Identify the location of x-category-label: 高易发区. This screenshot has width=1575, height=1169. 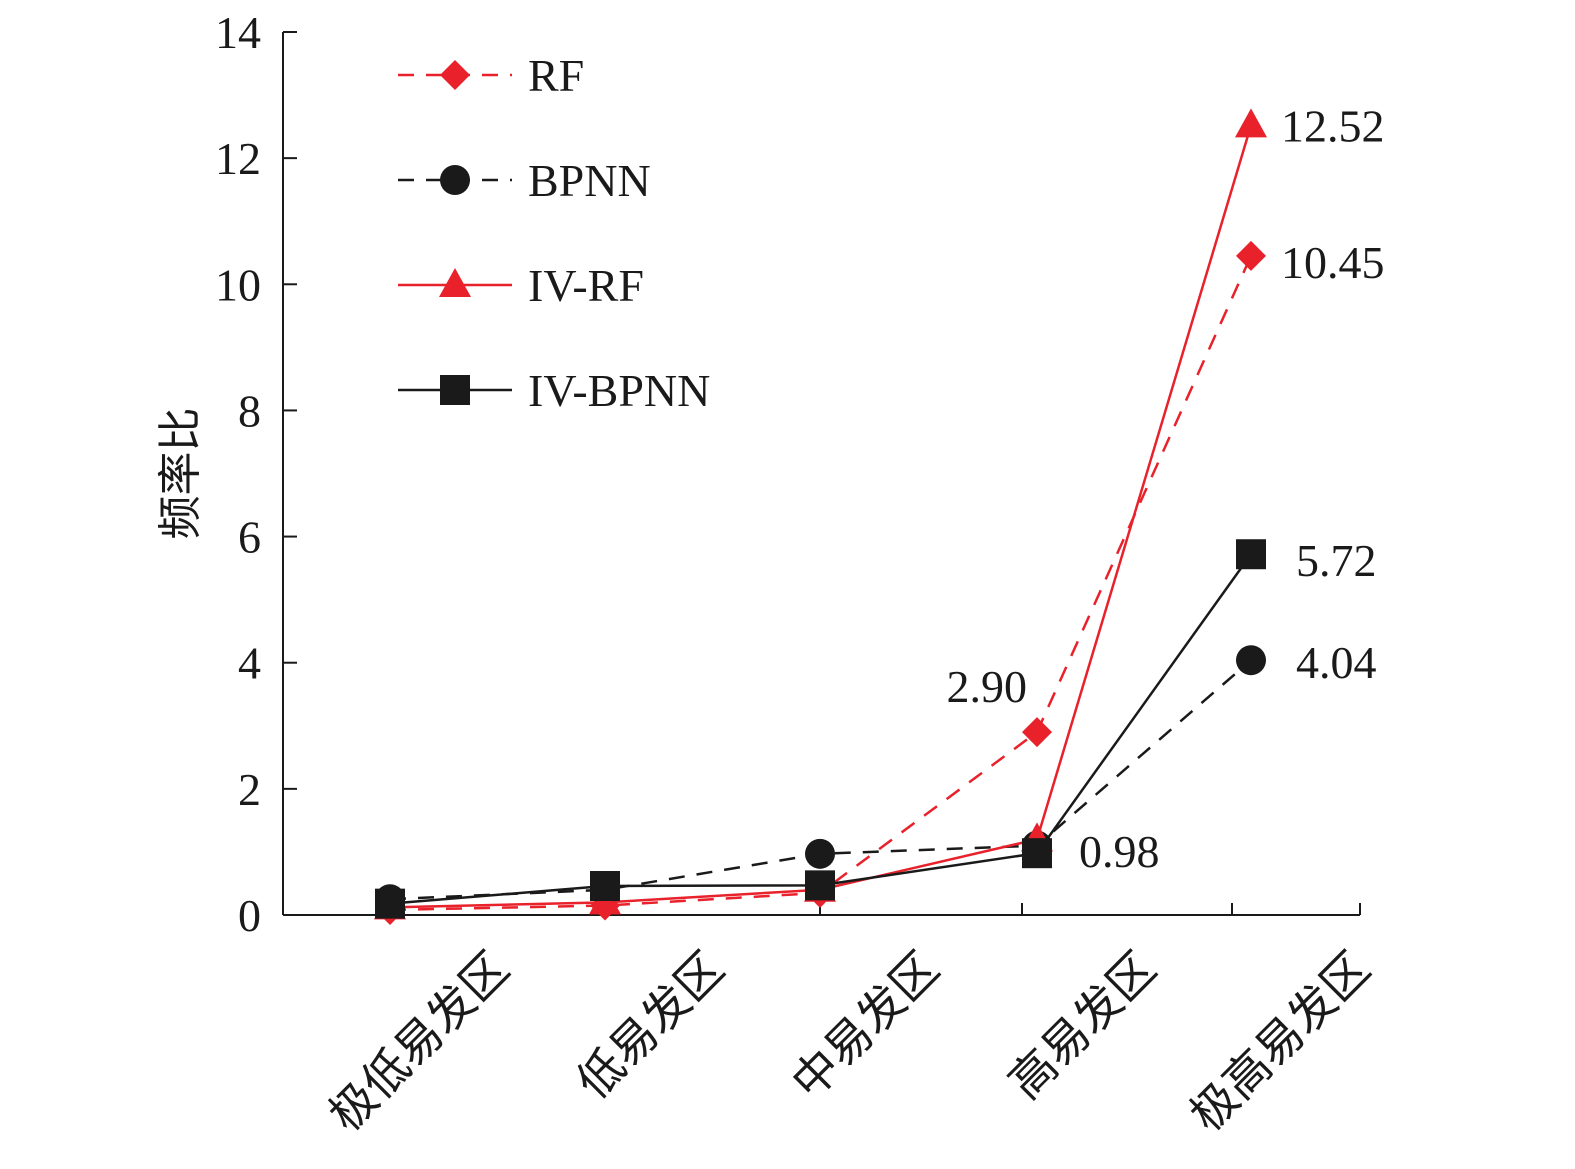
(1082, 1025).